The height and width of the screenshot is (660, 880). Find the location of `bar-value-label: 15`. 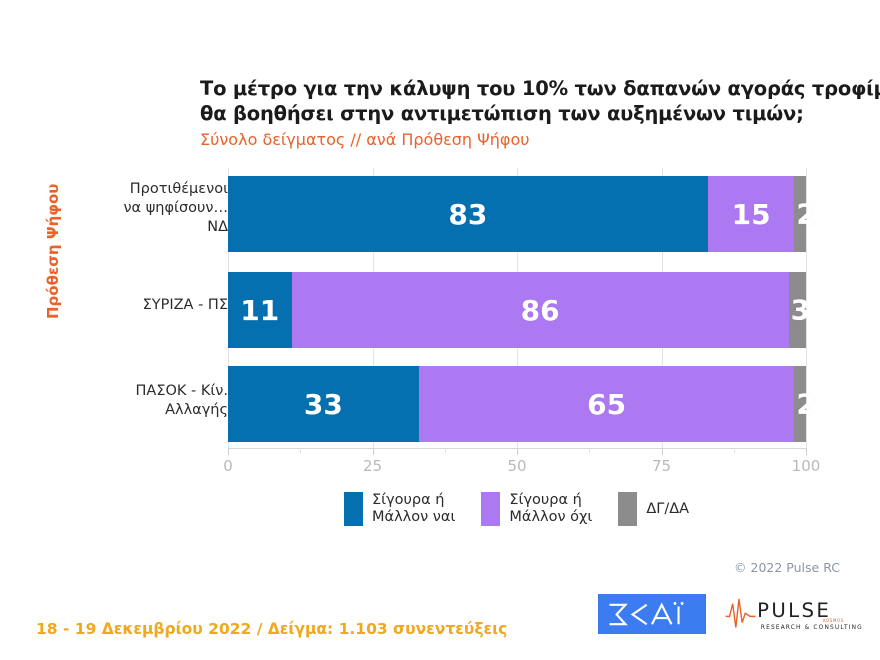

bar-value-label: 15 is located at coordinates (751, 214).